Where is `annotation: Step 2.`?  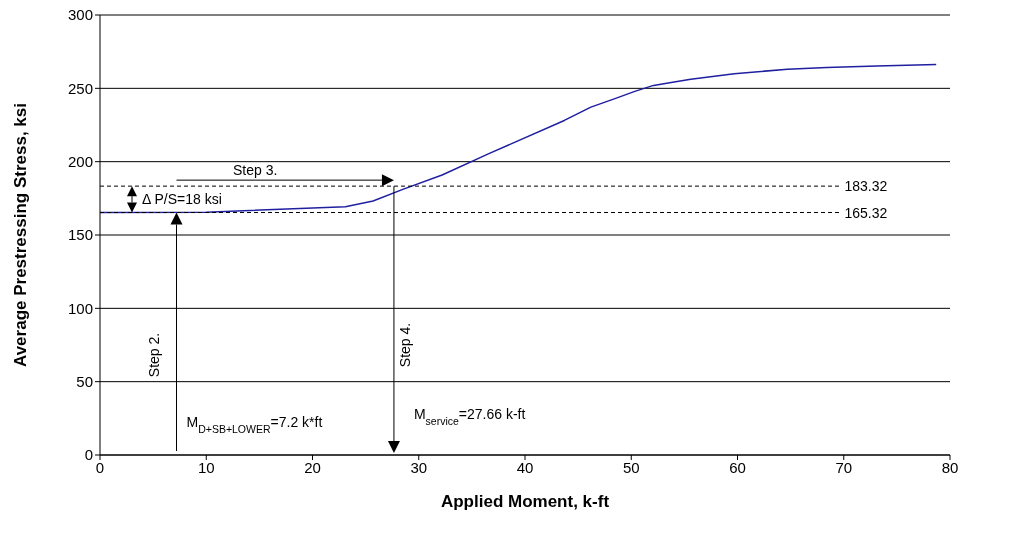 annotation: Step 2. is located at coordinates (153, 355).